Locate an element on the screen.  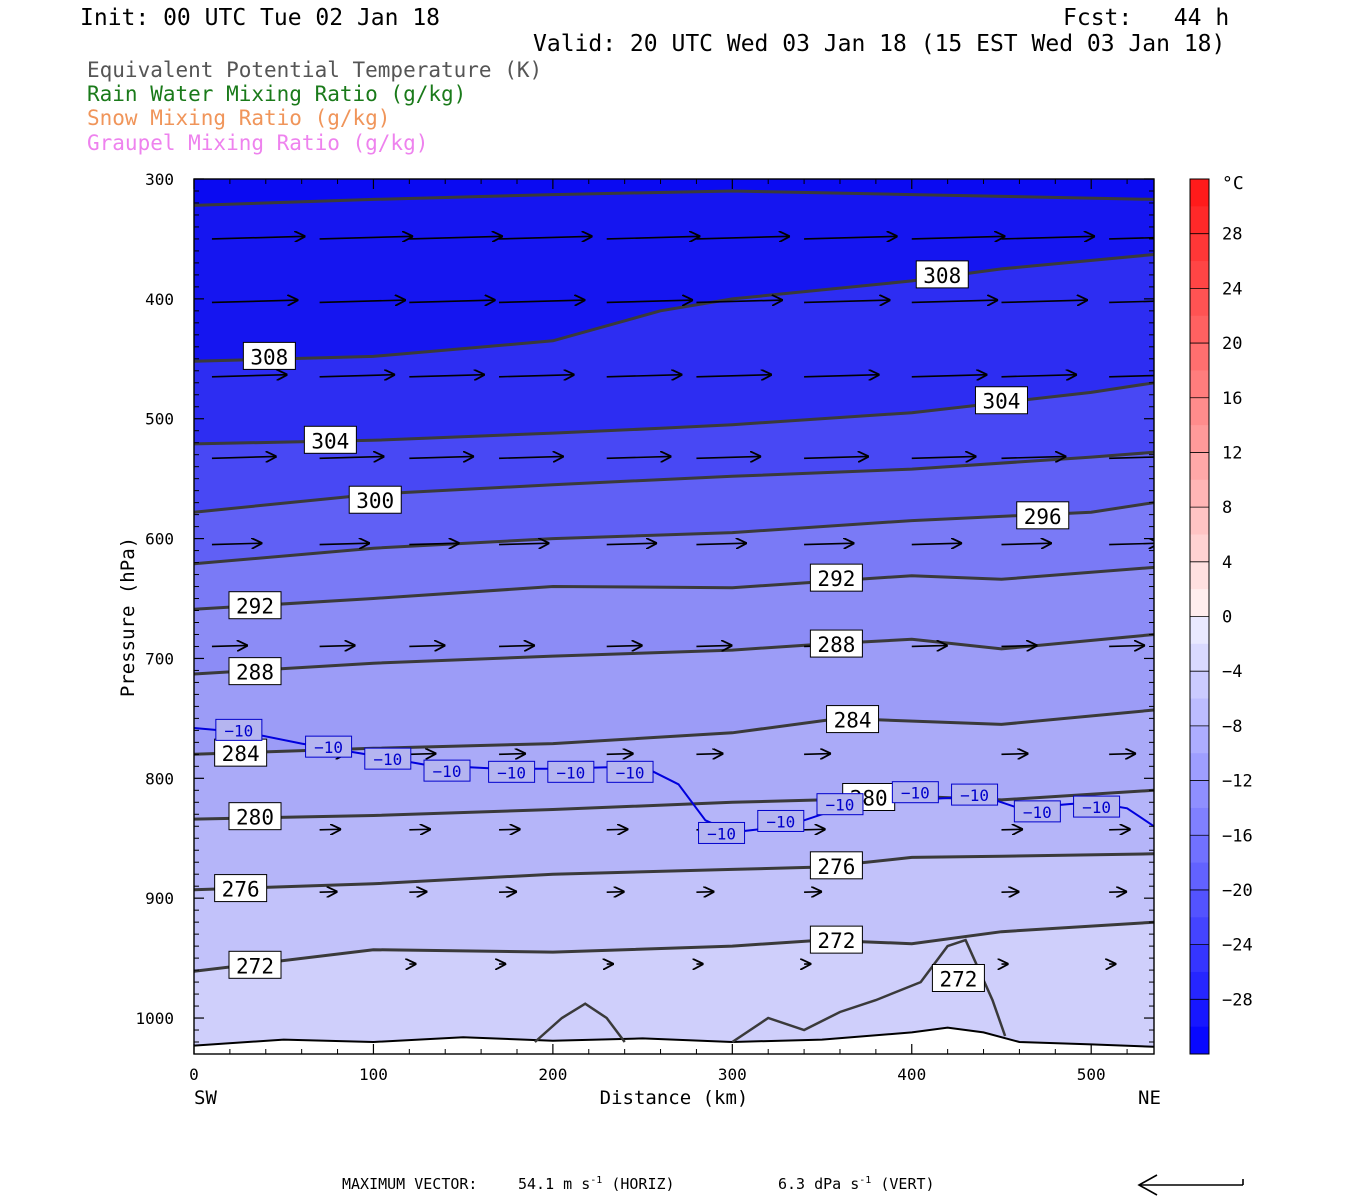
legend-graupel: Graupel Mixing Ratio (g/kg) is located at coordinates (258, 143).